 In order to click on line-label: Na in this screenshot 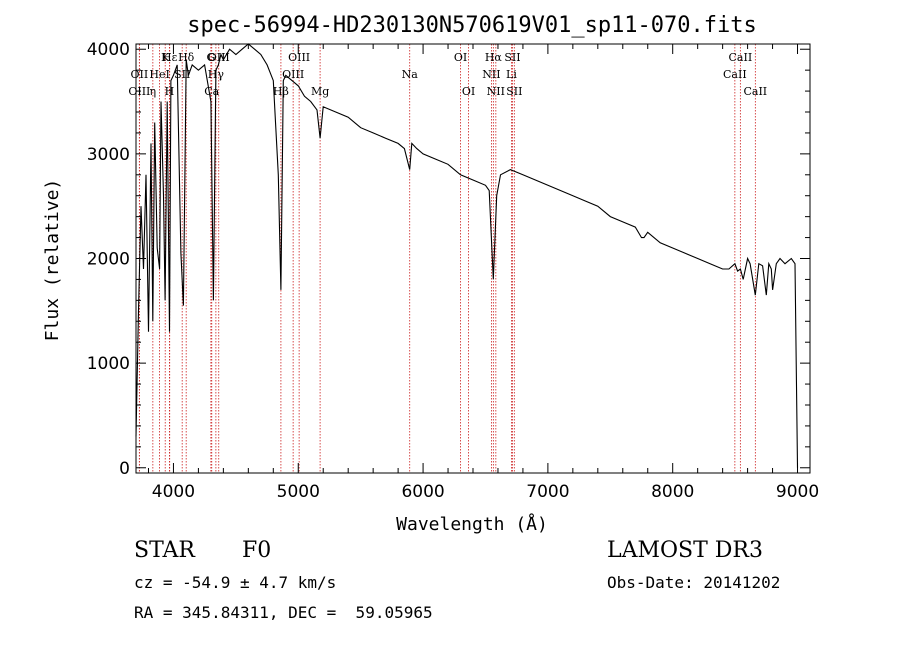, I will do `click(410, 74)`.